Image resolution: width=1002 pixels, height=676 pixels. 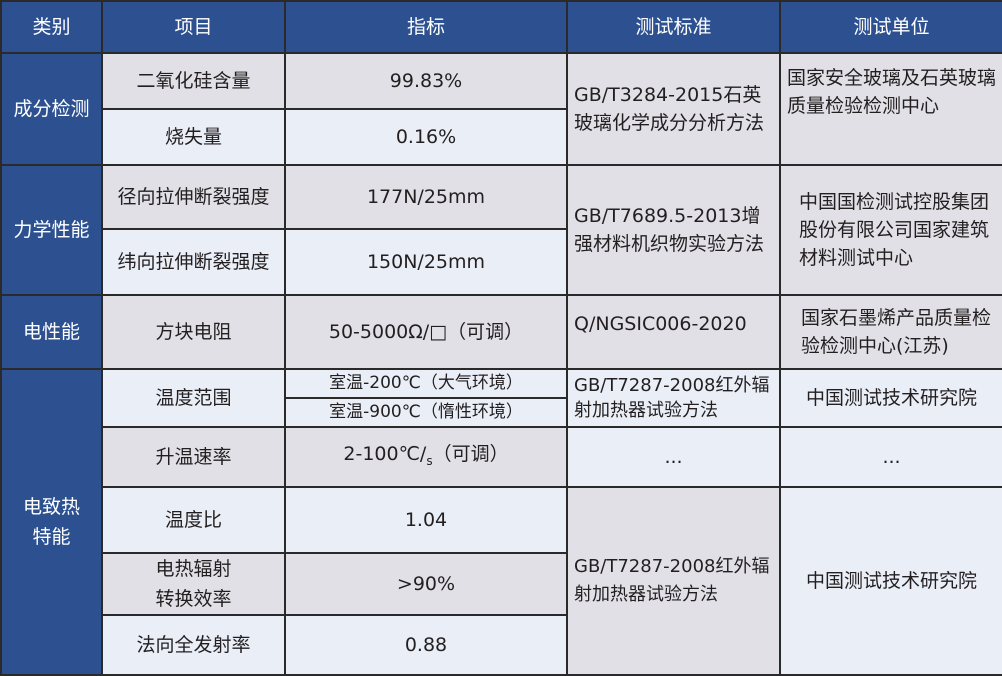 What do you see at coordinates (193, 27) in the screenshot?
I see `header-item: 项目` at bounding box center [193, 27].